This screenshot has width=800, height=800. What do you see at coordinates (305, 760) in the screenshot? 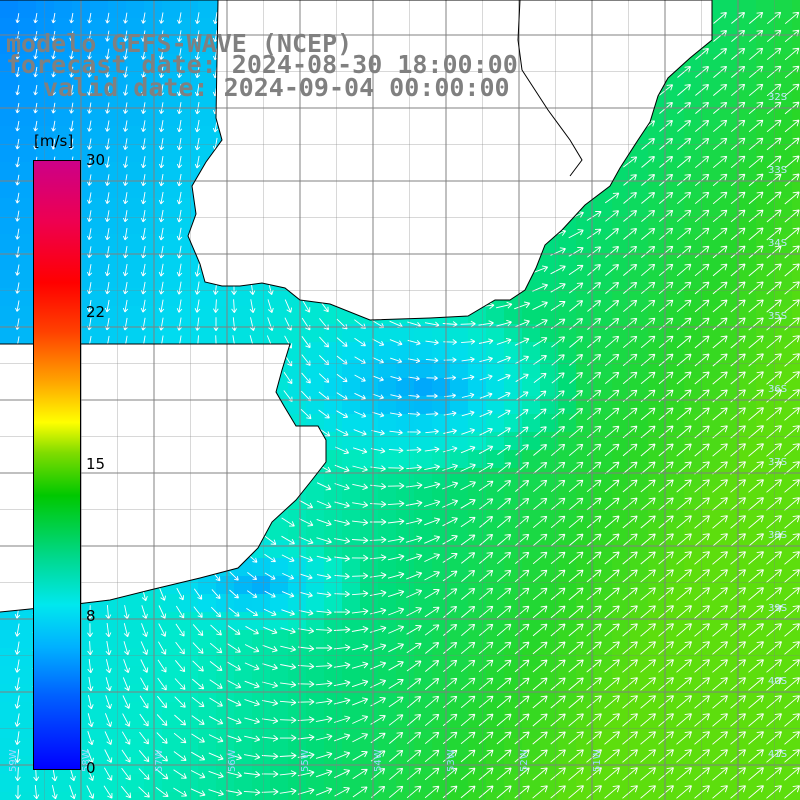
I see `longitude-label: 55W` at bounding box center [305, 760].